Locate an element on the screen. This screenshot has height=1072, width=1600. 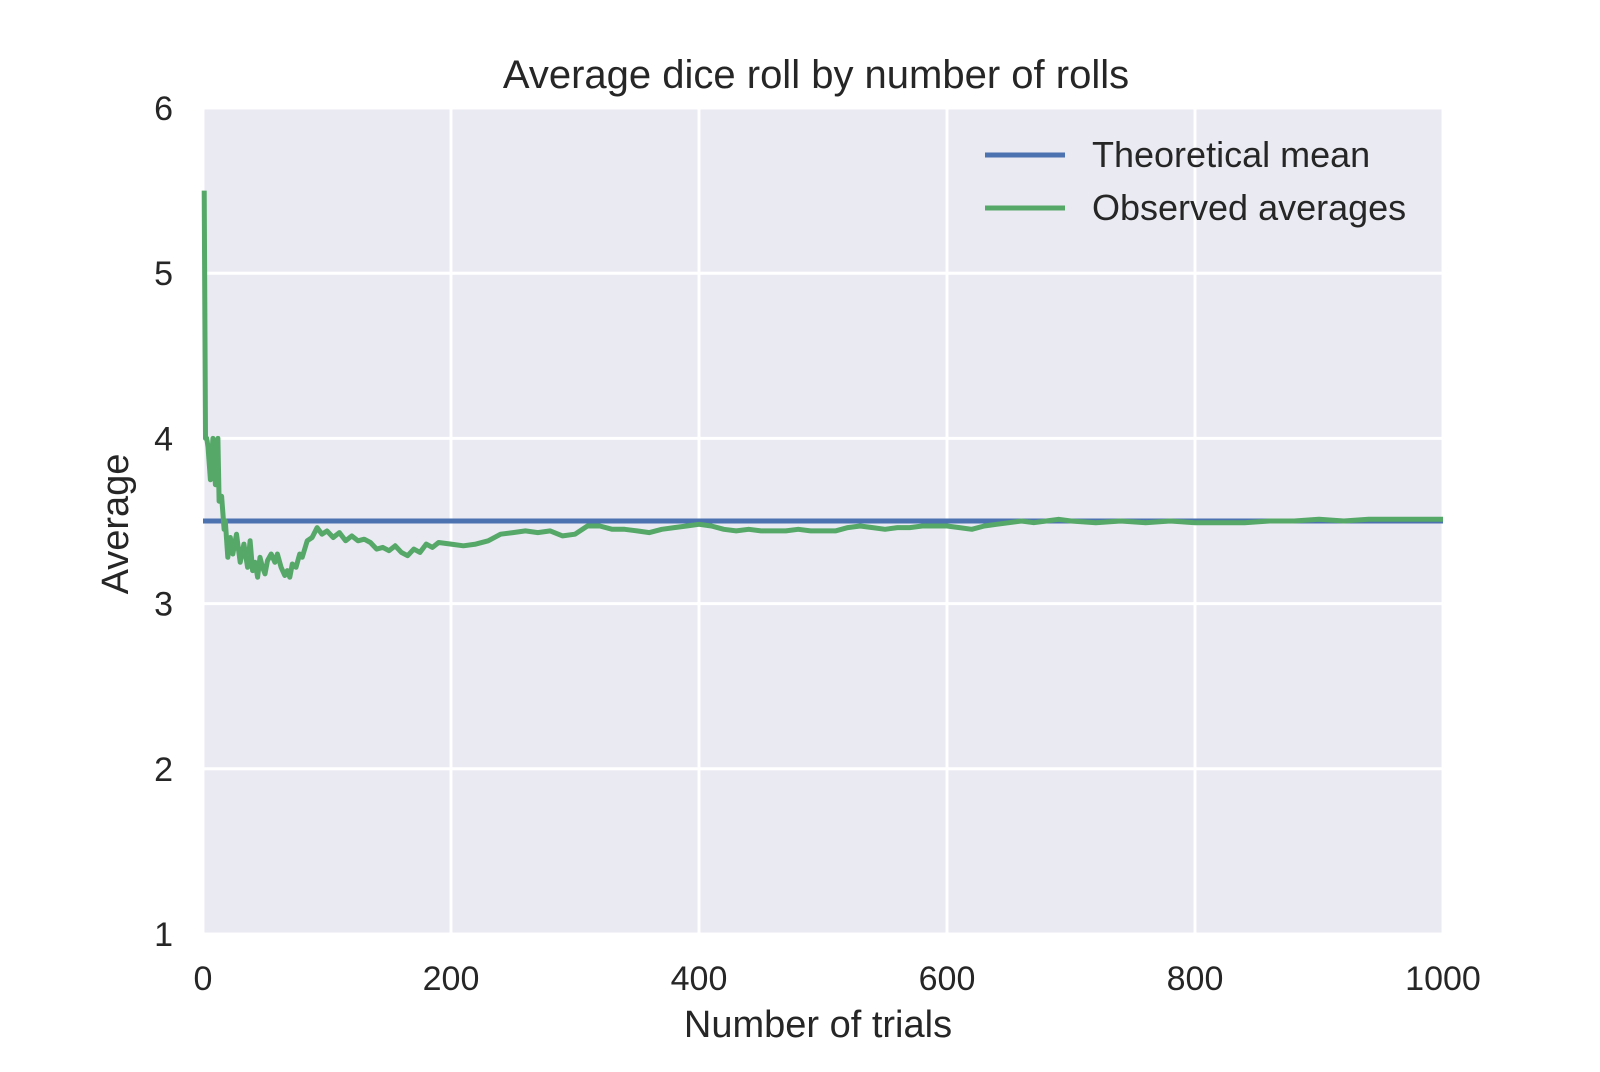
y-tick-label: 6 is located at coordinates (163, 109).